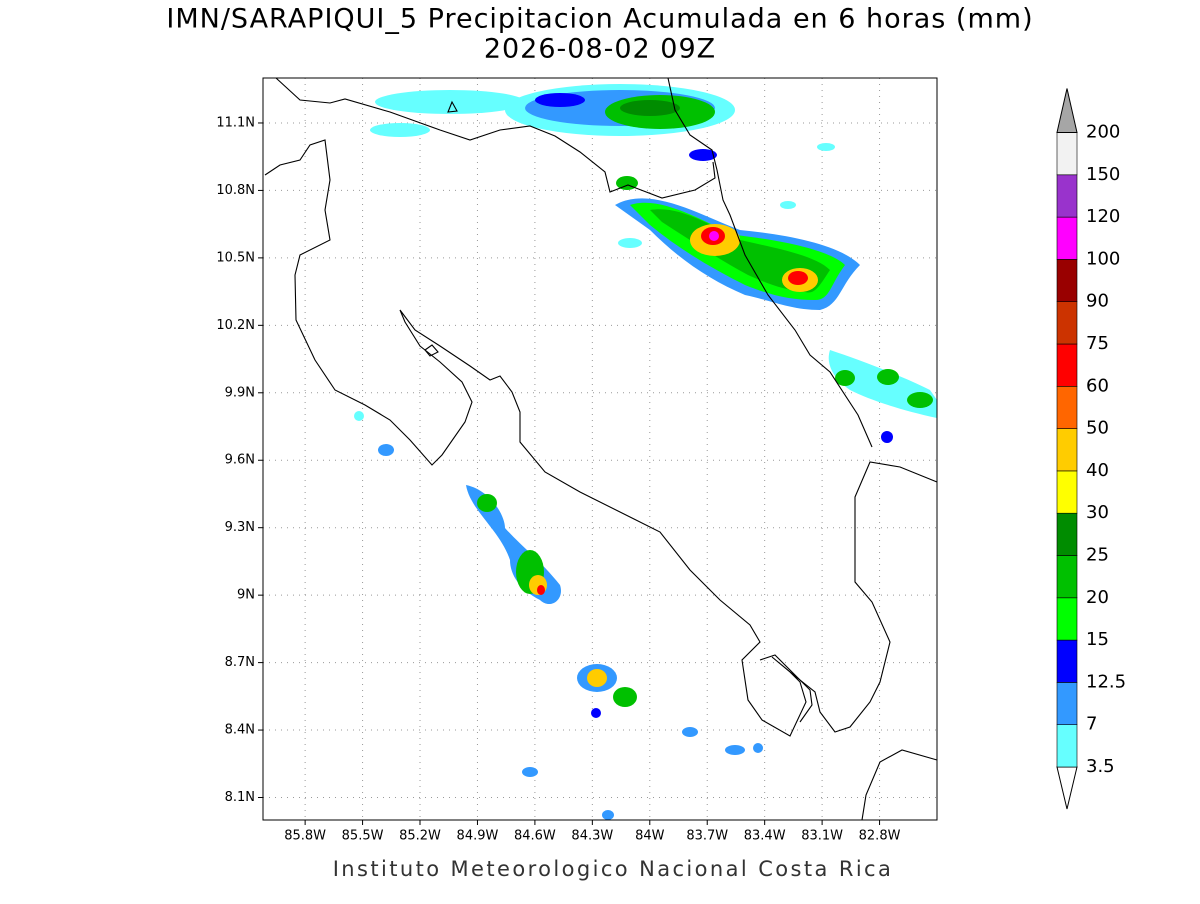 Image resolution: width=1200 pixels, height=904 pixels. I want to click on x-tick-label: 85.8W, so click(305, 836).